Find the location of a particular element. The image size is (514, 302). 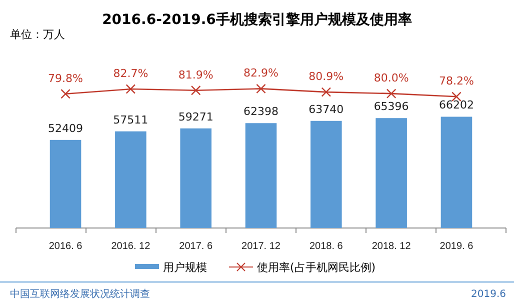

data-label: 62398 is located at coordinates (261, 111).